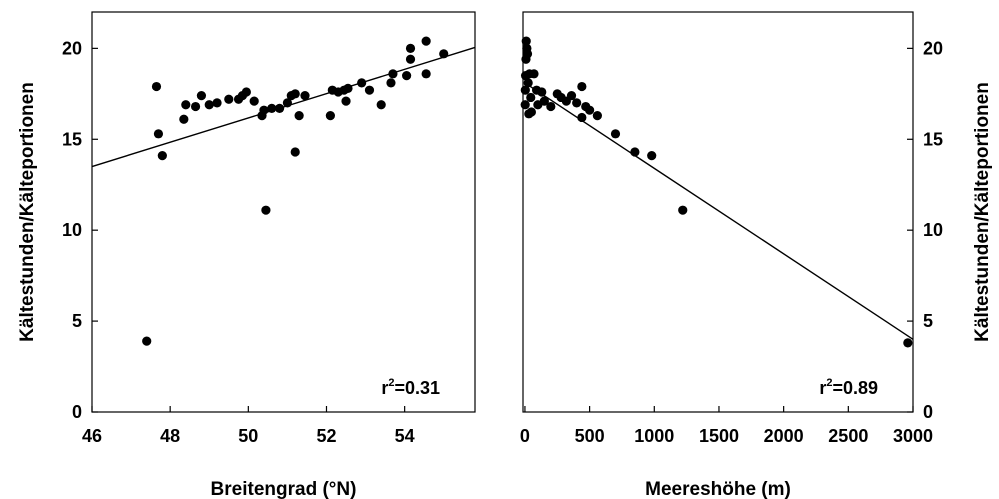 This screenshot has height=499, width=999. What do you see at coordinates (719, 436) in the screenshot?
I see `right-x-tick-label: 1500` at bounding box center [719, 436].